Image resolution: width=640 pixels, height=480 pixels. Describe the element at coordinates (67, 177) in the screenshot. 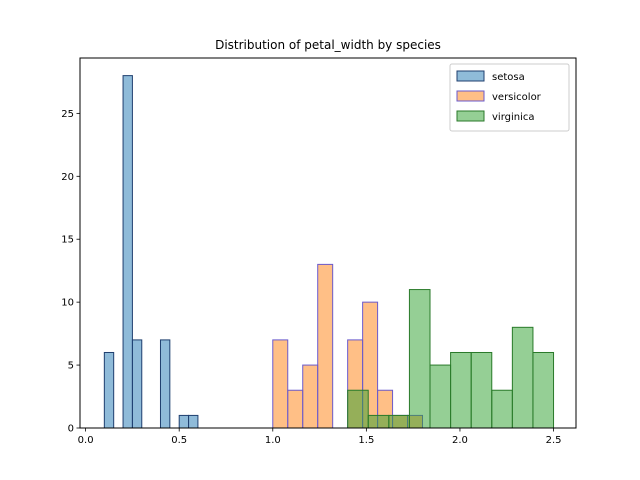

I see `y-tick-label-4: 20` at that location.